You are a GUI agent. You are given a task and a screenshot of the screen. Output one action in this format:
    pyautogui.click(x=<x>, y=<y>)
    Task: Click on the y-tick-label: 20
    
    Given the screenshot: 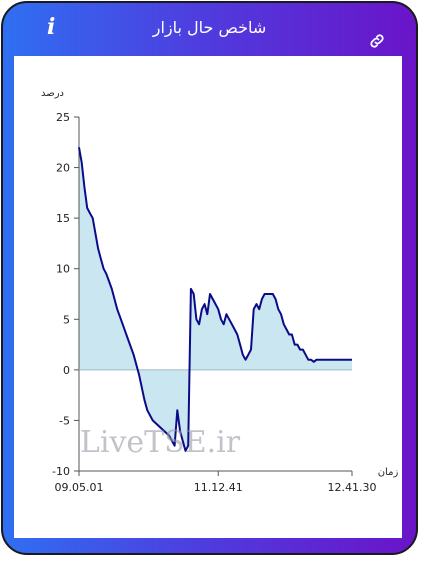 What is the action you would take?
    pyautogui.click(x=63, y=168)
    